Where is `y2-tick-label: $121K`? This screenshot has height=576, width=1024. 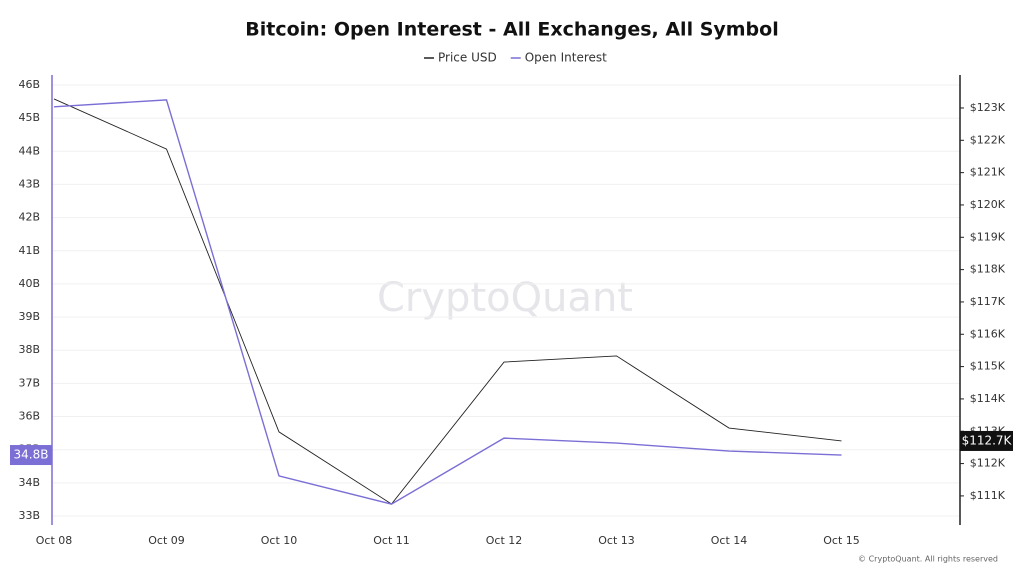
y2-tick-label: $121K is located at coordinates (988, 172).